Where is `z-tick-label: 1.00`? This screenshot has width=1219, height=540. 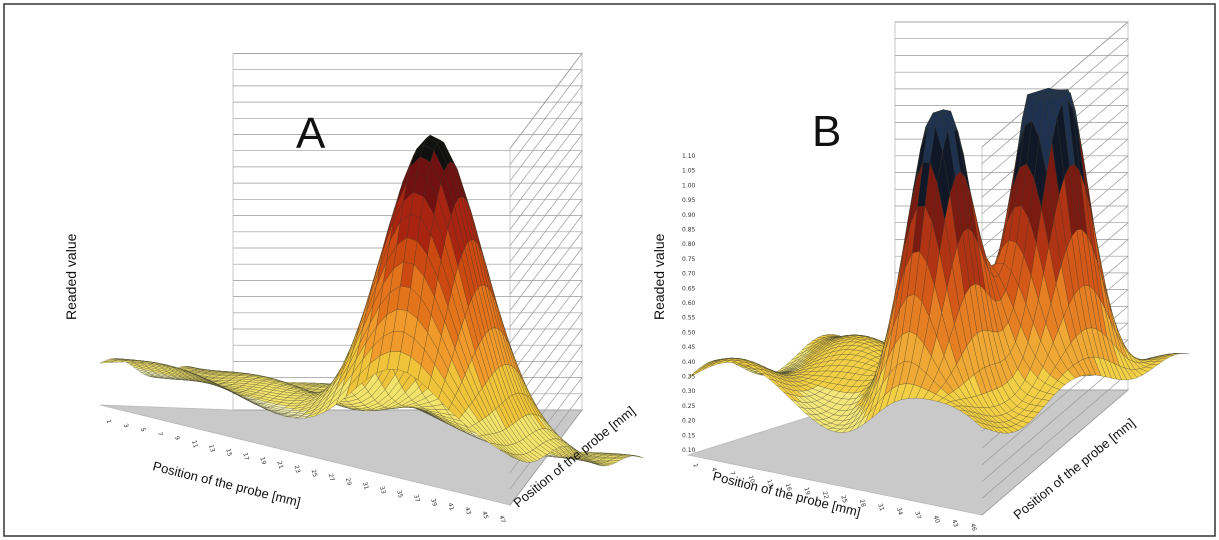 z-tick-label: 1.00 is located at coordinates (689, 185).